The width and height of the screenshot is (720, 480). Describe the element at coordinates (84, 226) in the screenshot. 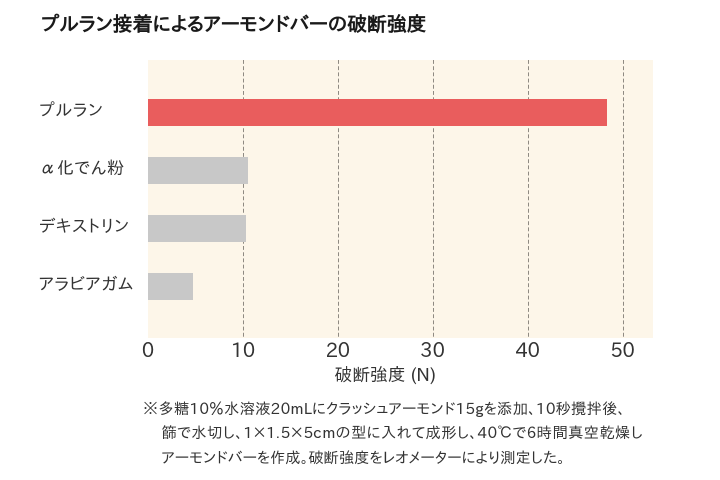

I see `category-label-デキストリン: デキストリン` at that location.